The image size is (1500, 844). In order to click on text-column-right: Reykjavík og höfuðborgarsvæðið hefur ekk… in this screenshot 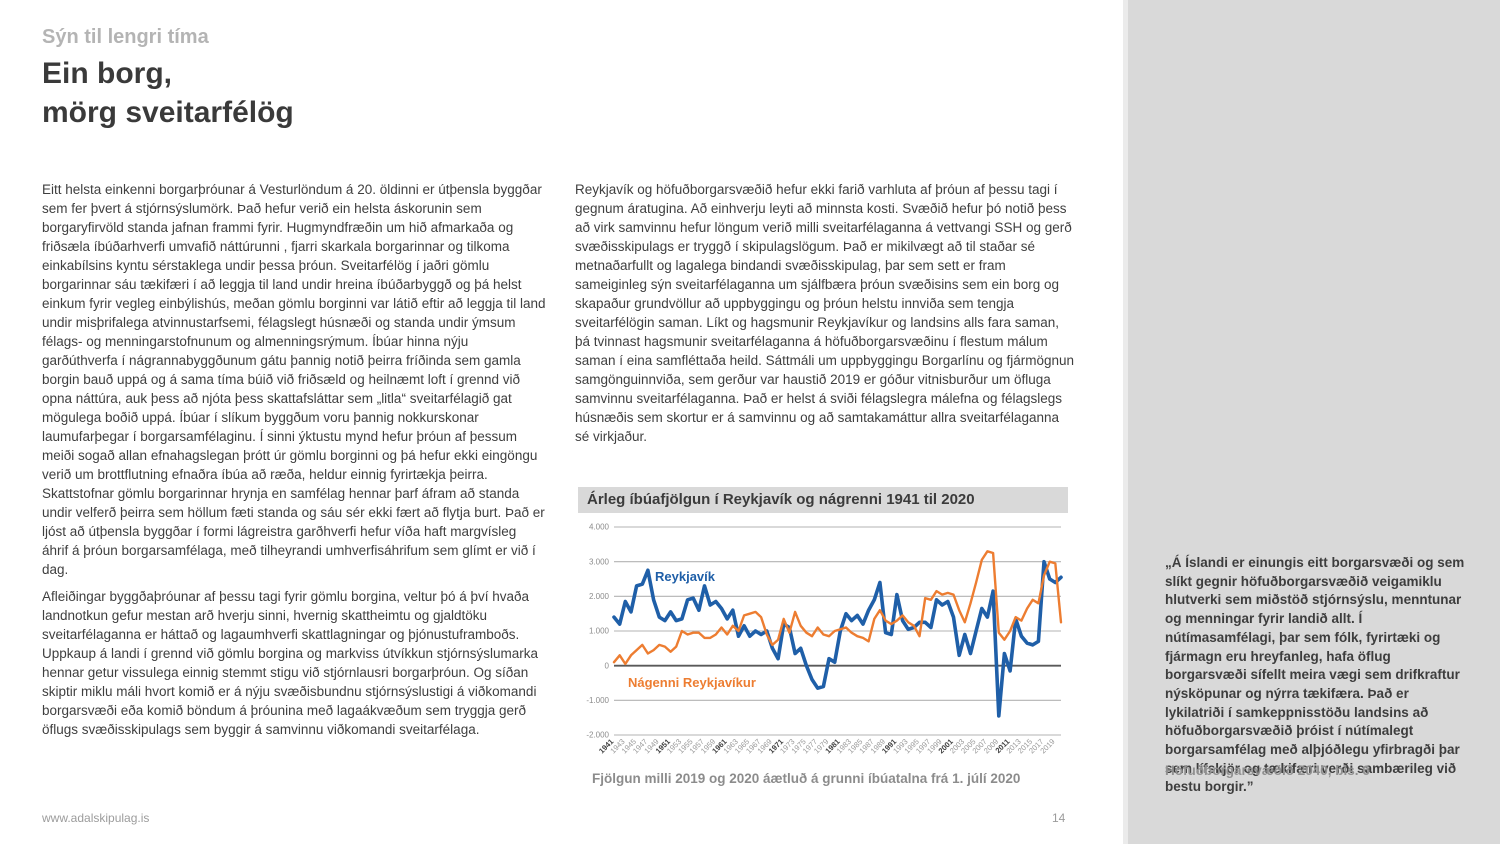, I will do `click(825, 313)`.